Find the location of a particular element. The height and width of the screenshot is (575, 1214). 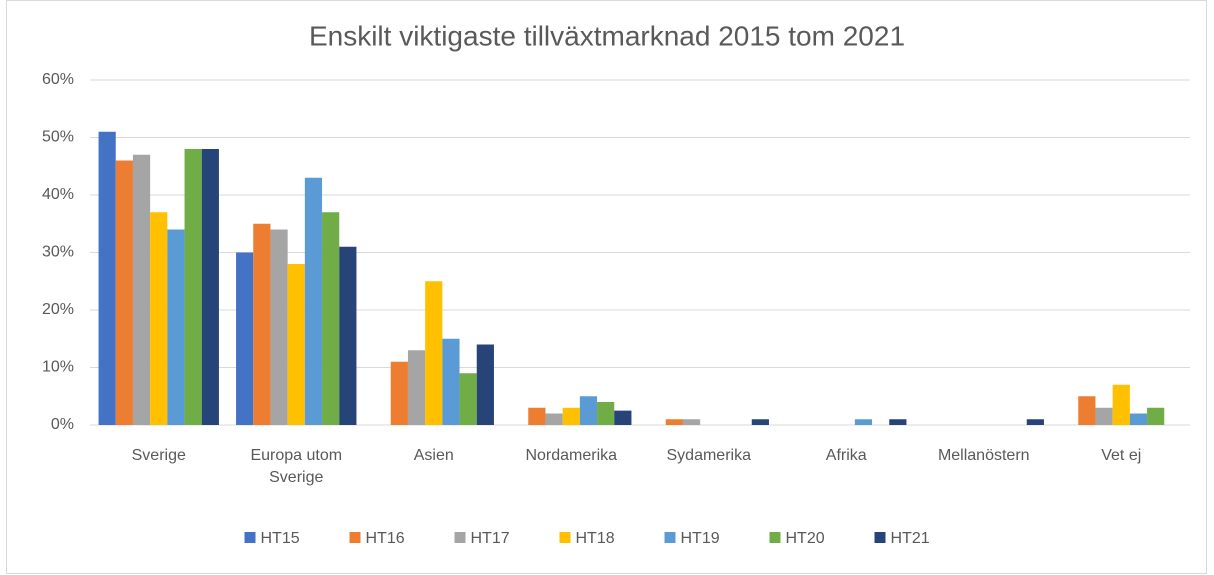

x-tick-label: Sverige is located at coordinates (158, 455).